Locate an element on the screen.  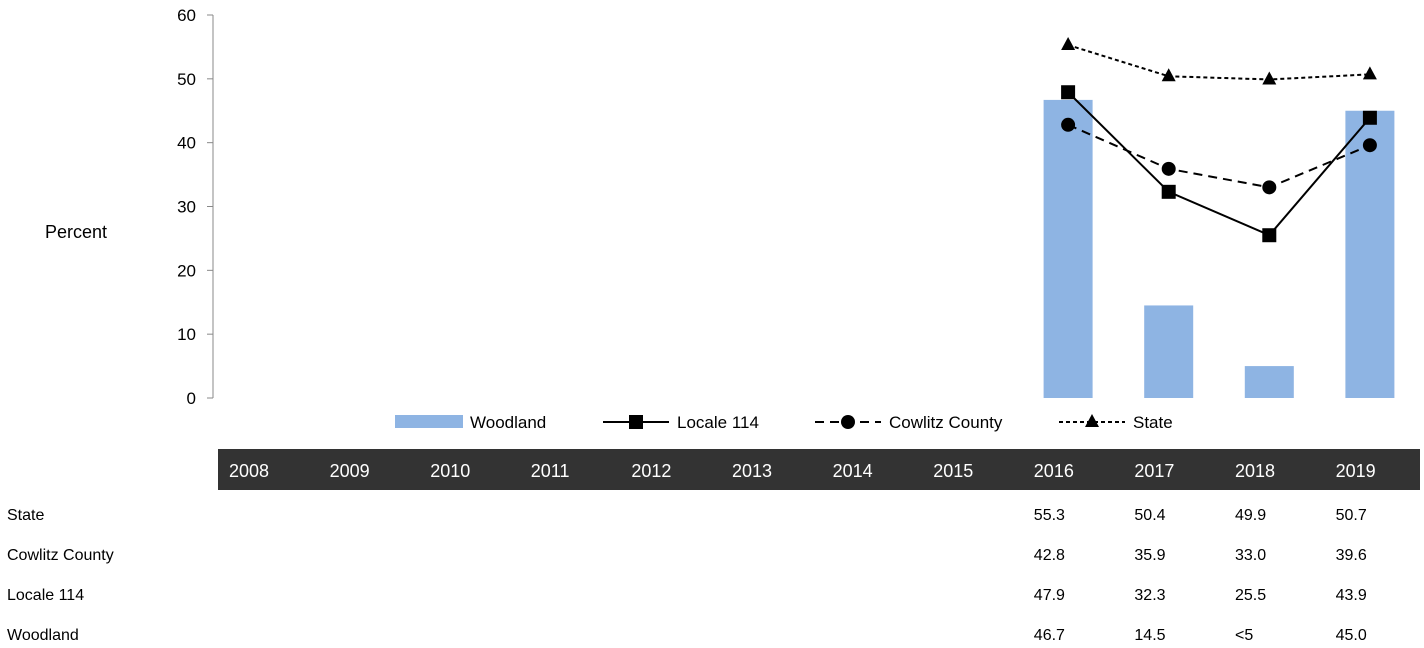
y-tick-label: 30 is located at coordinates (186, 207).